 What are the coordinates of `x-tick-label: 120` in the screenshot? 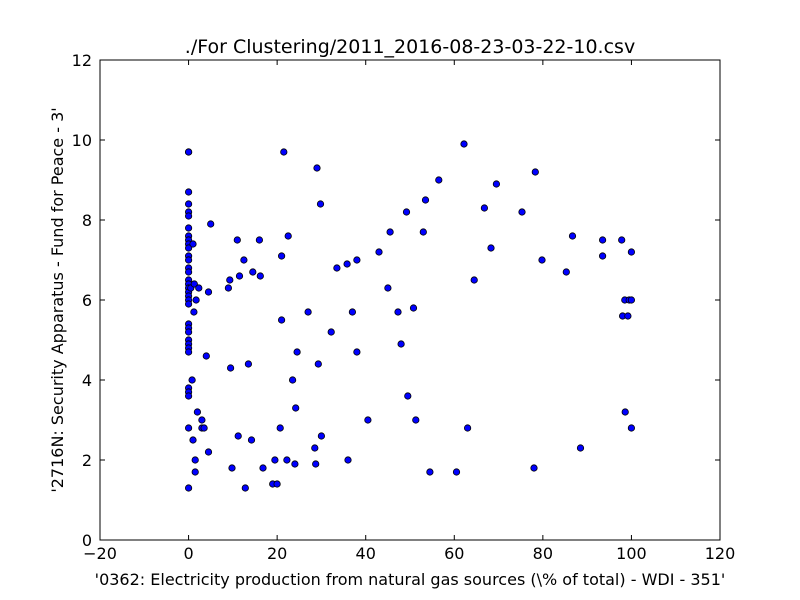 It's located at (720, 553).